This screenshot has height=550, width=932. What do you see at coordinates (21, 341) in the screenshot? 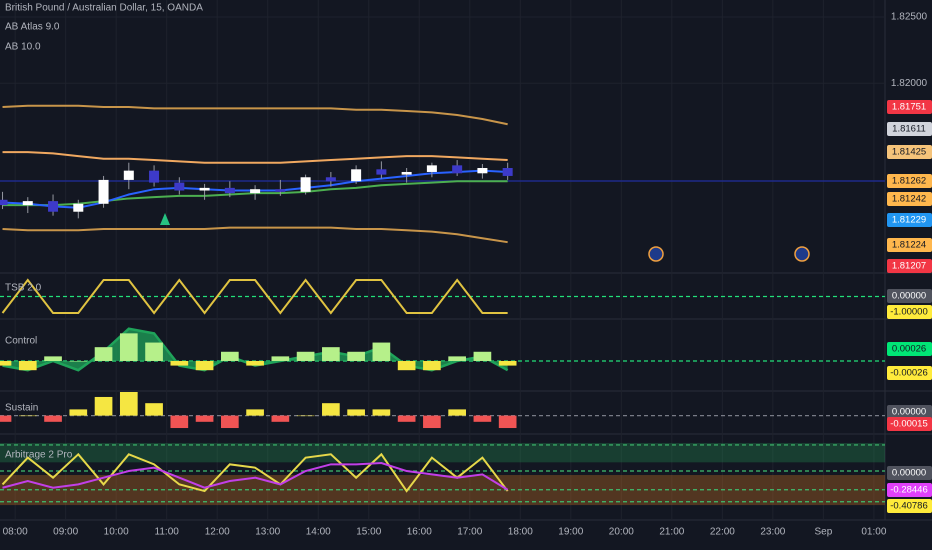
I see `pane-title: Control` at bounding box center [21, 341].